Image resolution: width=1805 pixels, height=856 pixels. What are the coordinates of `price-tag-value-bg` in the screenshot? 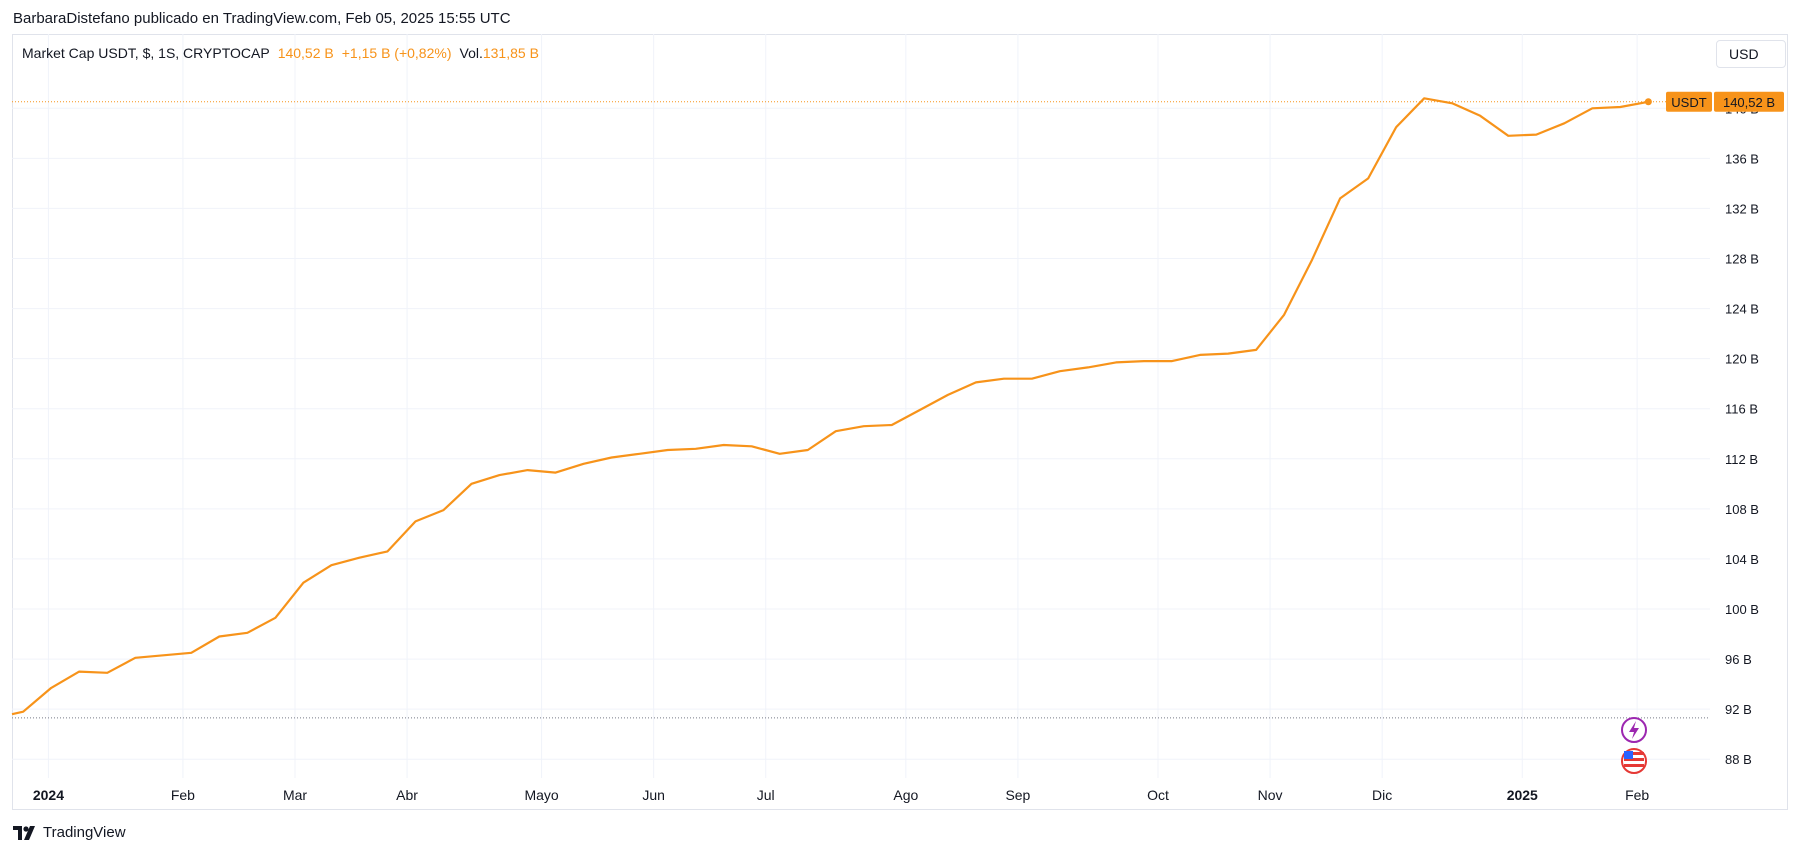 It's located at (1749, 101).